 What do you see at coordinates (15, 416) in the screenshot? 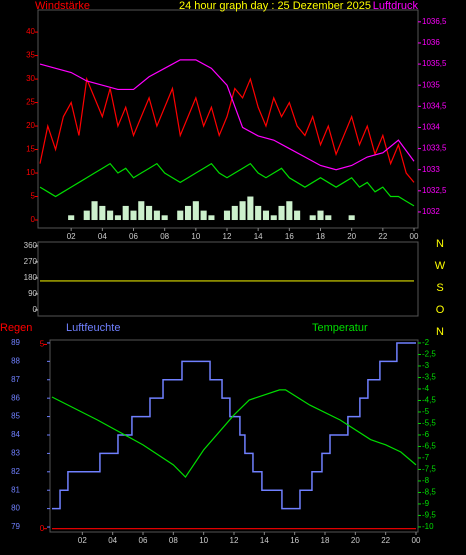
I see `y-tick-label: 85` at bounding box center [15, 416].